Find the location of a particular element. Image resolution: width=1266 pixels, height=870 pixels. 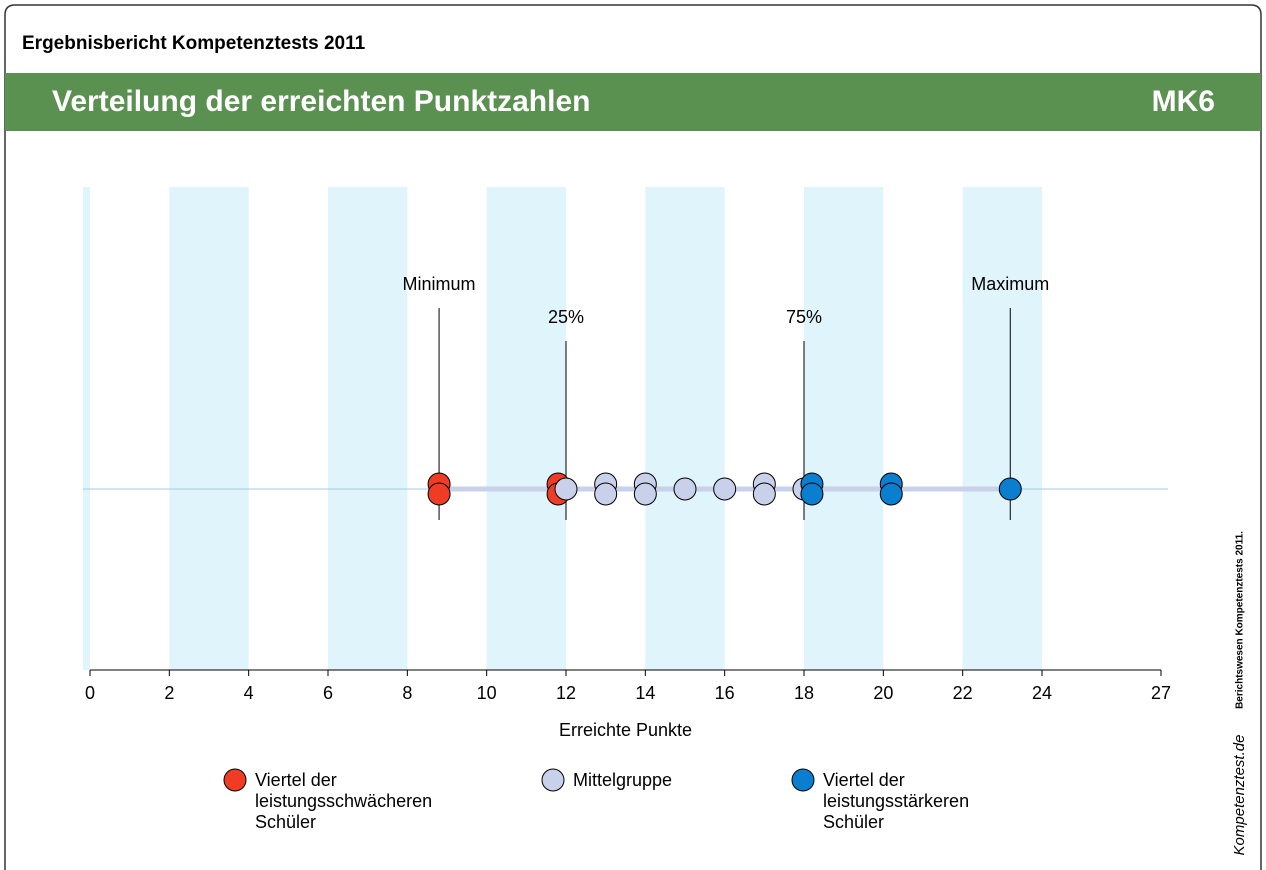

legend-label: Mittelgruppe is located at coordinates (623, 780).